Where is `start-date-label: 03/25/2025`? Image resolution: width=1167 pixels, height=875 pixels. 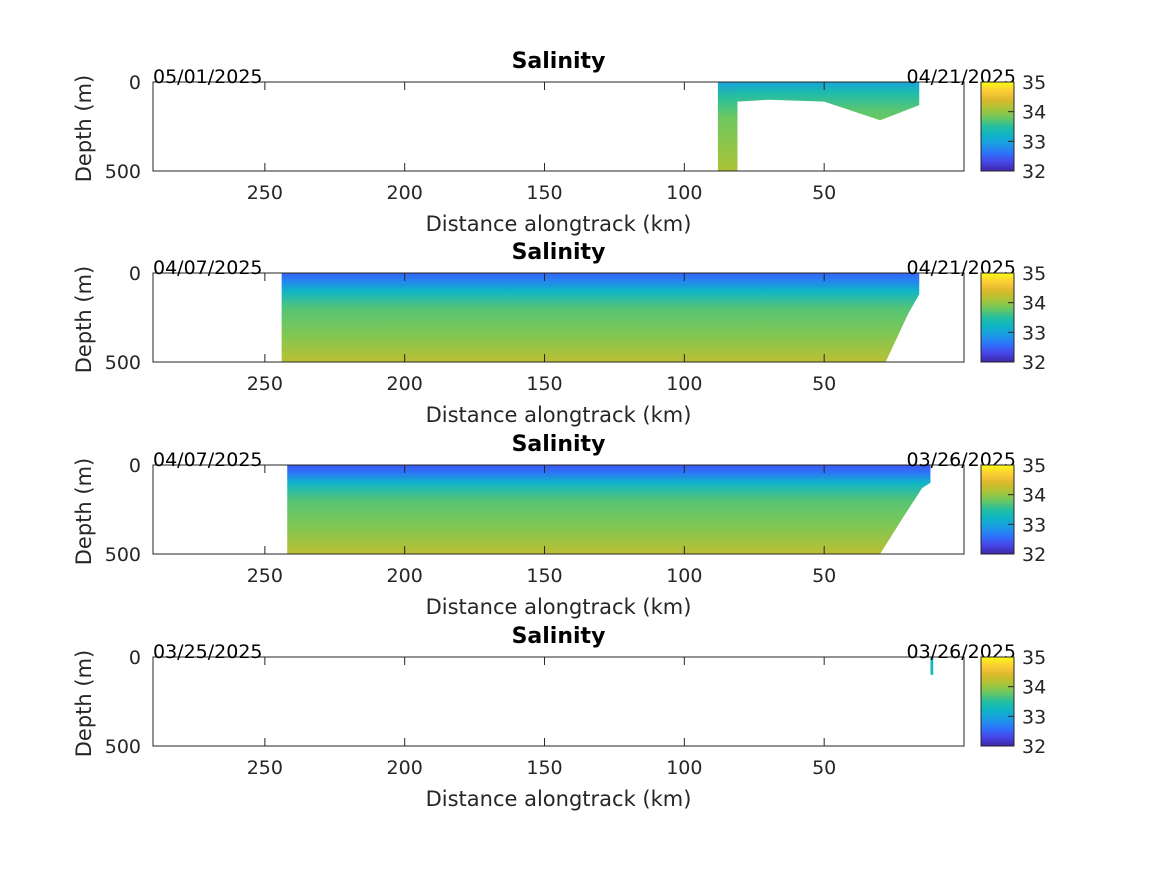 start-date-label: 03/25/2025 is located at coordinates (208, 652).